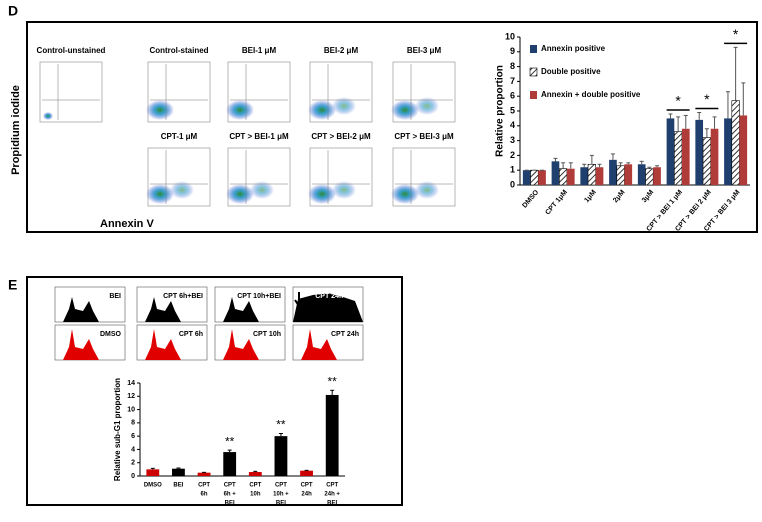 This screenshot has width=762, height=522. What do you see at coordinates (512, 155) in the screenshot?
I see `y-tick-label: 2` at bounding box center [512, 155].